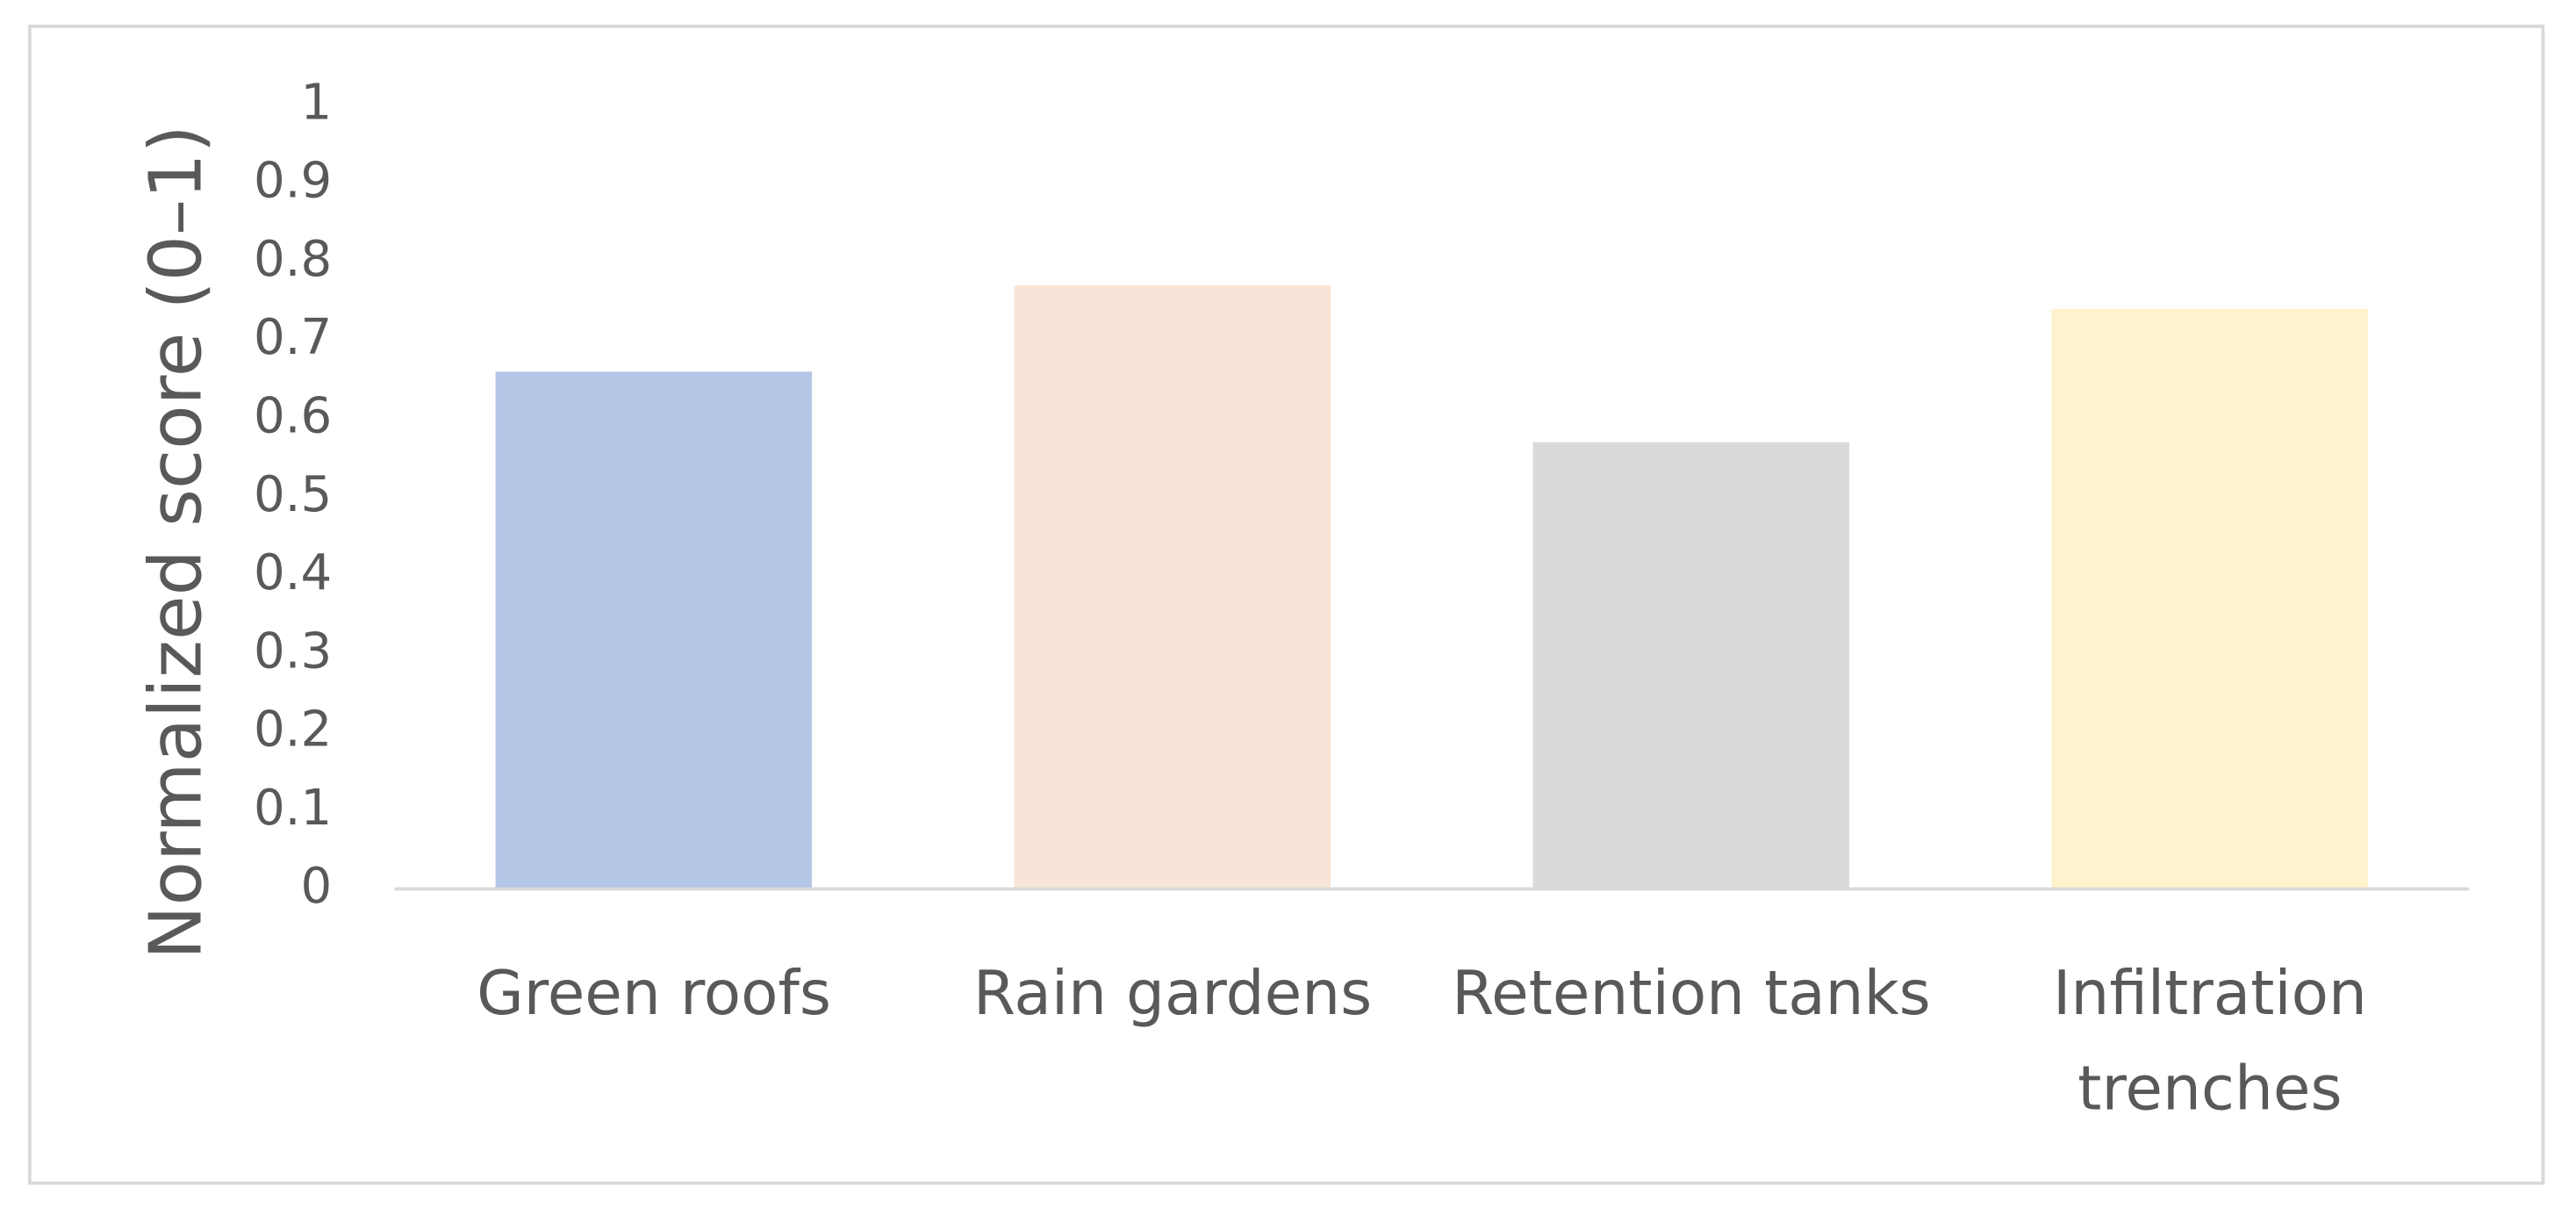  I want to click on y-axis-title: Normalized score (0–1), so click(176, 542).